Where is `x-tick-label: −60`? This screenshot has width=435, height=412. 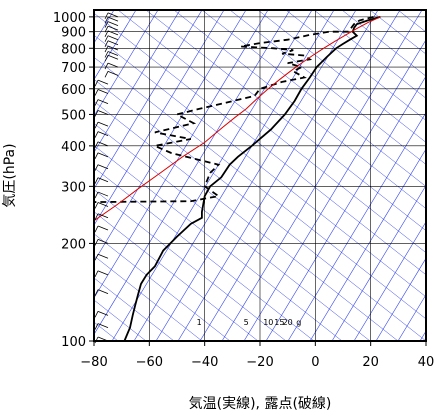
x-tick-label: −60 is located at coordinates (149, 362).